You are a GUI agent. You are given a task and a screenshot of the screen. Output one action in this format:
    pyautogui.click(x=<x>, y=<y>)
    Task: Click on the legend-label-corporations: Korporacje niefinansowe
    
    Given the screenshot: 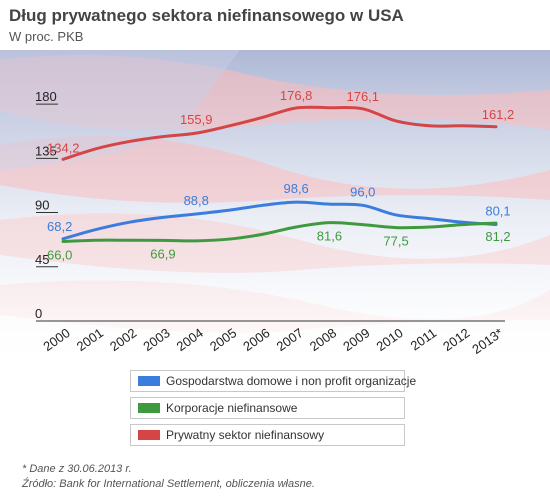 What is the action you would take?
    pyautogui.click(x=232, y=408)
    